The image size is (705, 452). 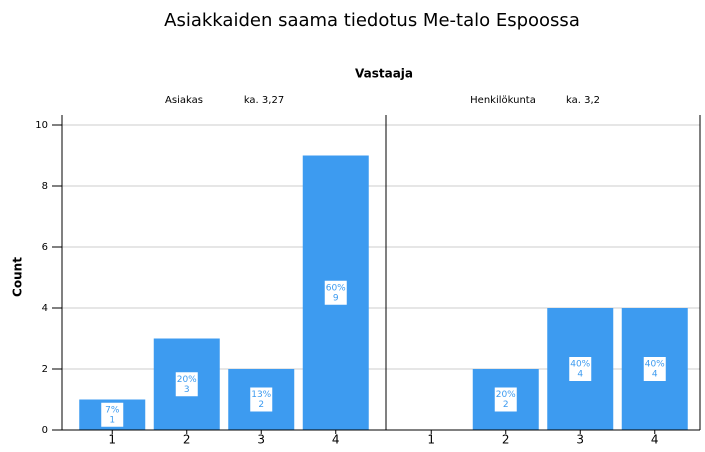 I want to click on data-label: 9, so click(x=336, y=298).